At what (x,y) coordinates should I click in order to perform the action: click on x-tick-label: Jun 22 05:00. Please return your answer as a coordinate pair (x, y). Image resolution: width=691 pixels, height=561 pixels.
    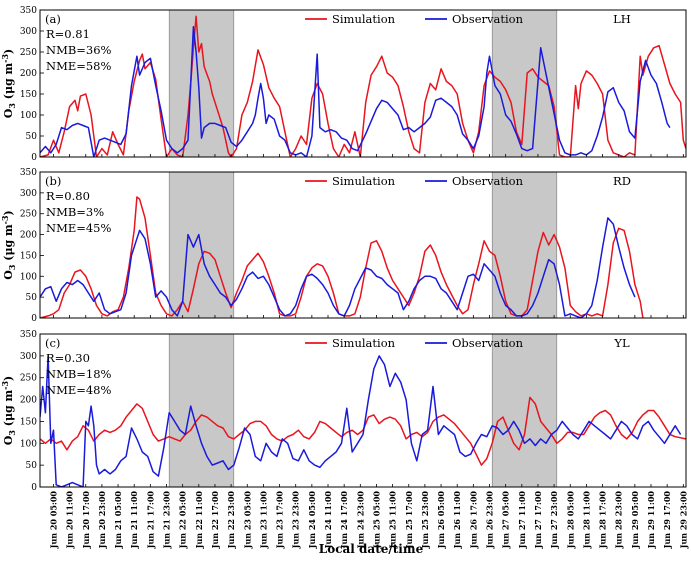
    Looking at the image, I should click on (183, 520).